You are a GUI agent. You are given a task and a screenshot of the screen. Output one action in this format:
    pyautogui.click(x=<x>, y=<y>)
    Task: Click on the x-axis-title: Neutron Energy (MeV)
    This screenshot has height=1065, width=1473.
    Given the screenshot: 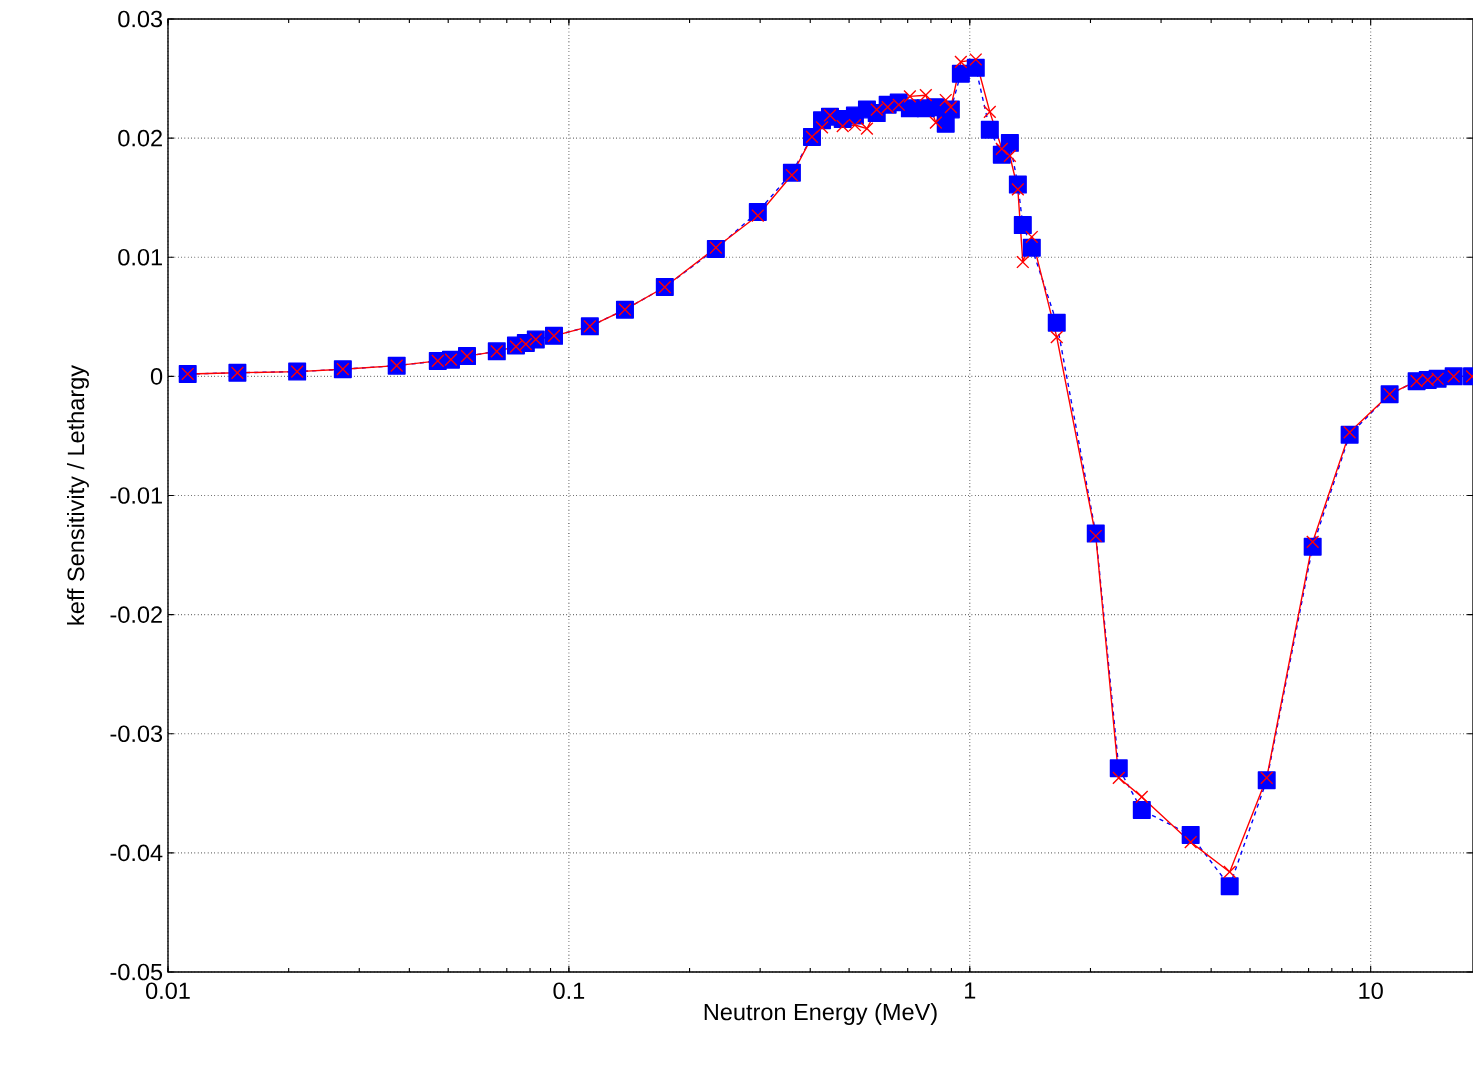 What is the action you would take?
    pyautogui.click(x=820, y=1014)
    